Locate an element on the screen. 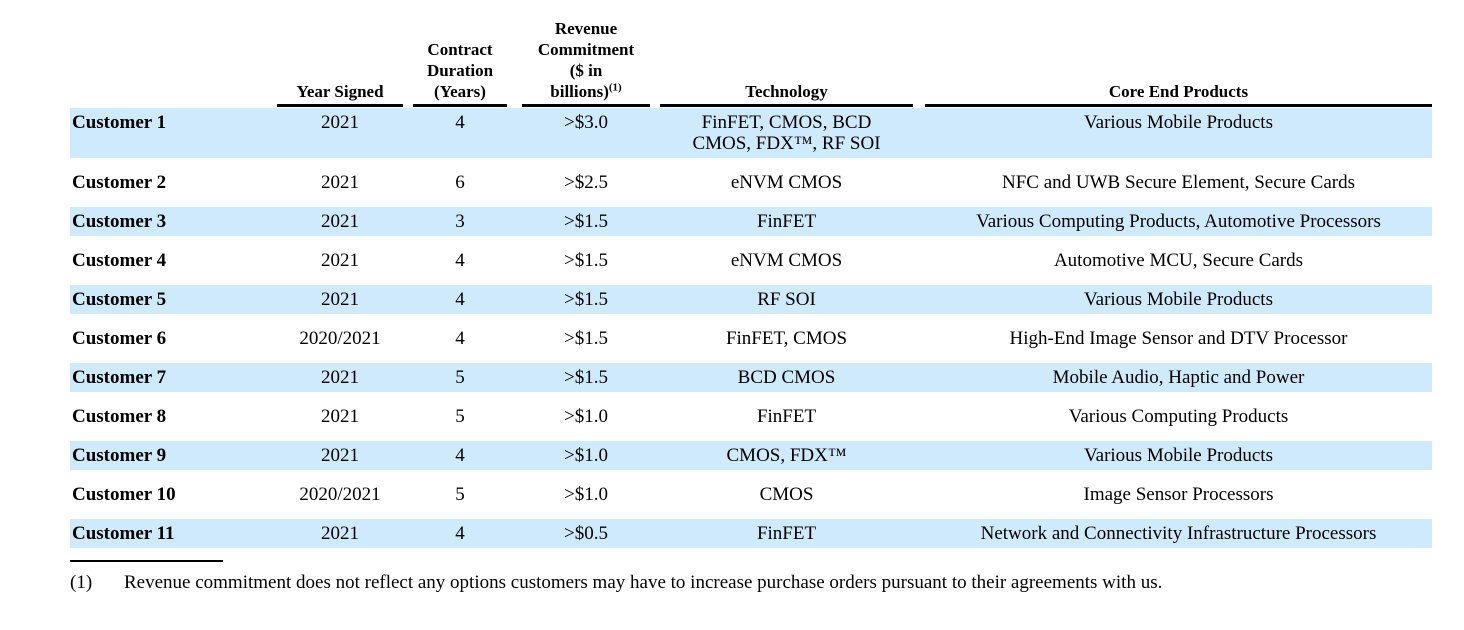 This screenshot has height=630, width=1464. customer-cell: Customer 11 is located at coordinates (173, 533).